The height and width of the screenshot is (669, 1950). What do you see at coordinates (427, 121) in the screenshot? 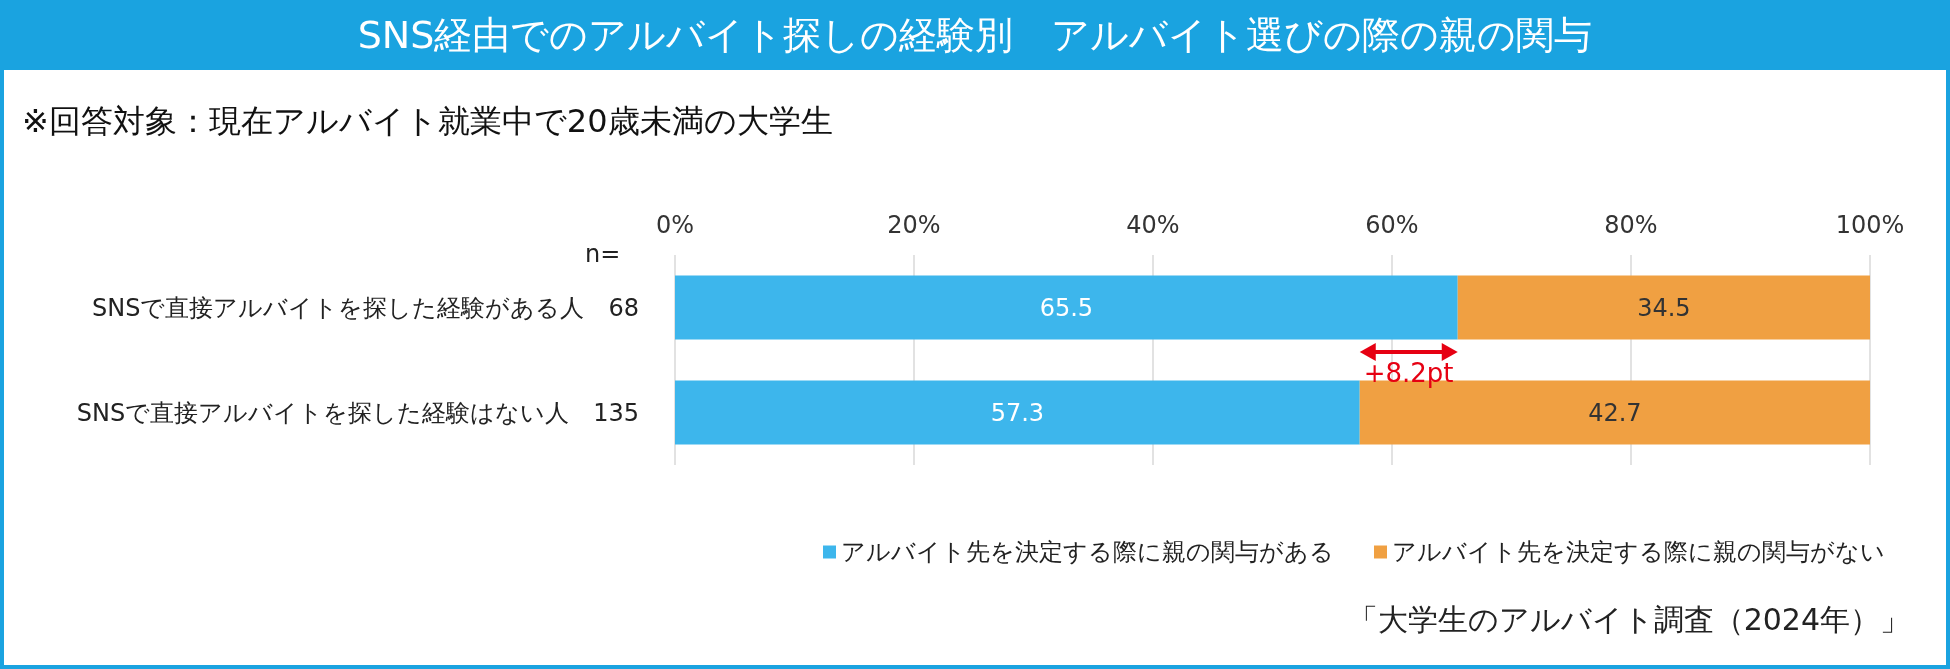
I see `chart-subtitle: ※回答対象：現在アルバイト就業中で20歳未満の大学生` at bounding box center [427, 121].